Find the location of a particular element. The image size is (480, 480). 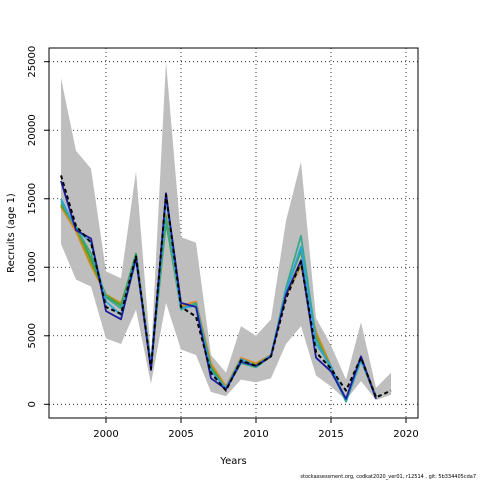

y-tick-label: 20000 is located at coordinates (32, 130).